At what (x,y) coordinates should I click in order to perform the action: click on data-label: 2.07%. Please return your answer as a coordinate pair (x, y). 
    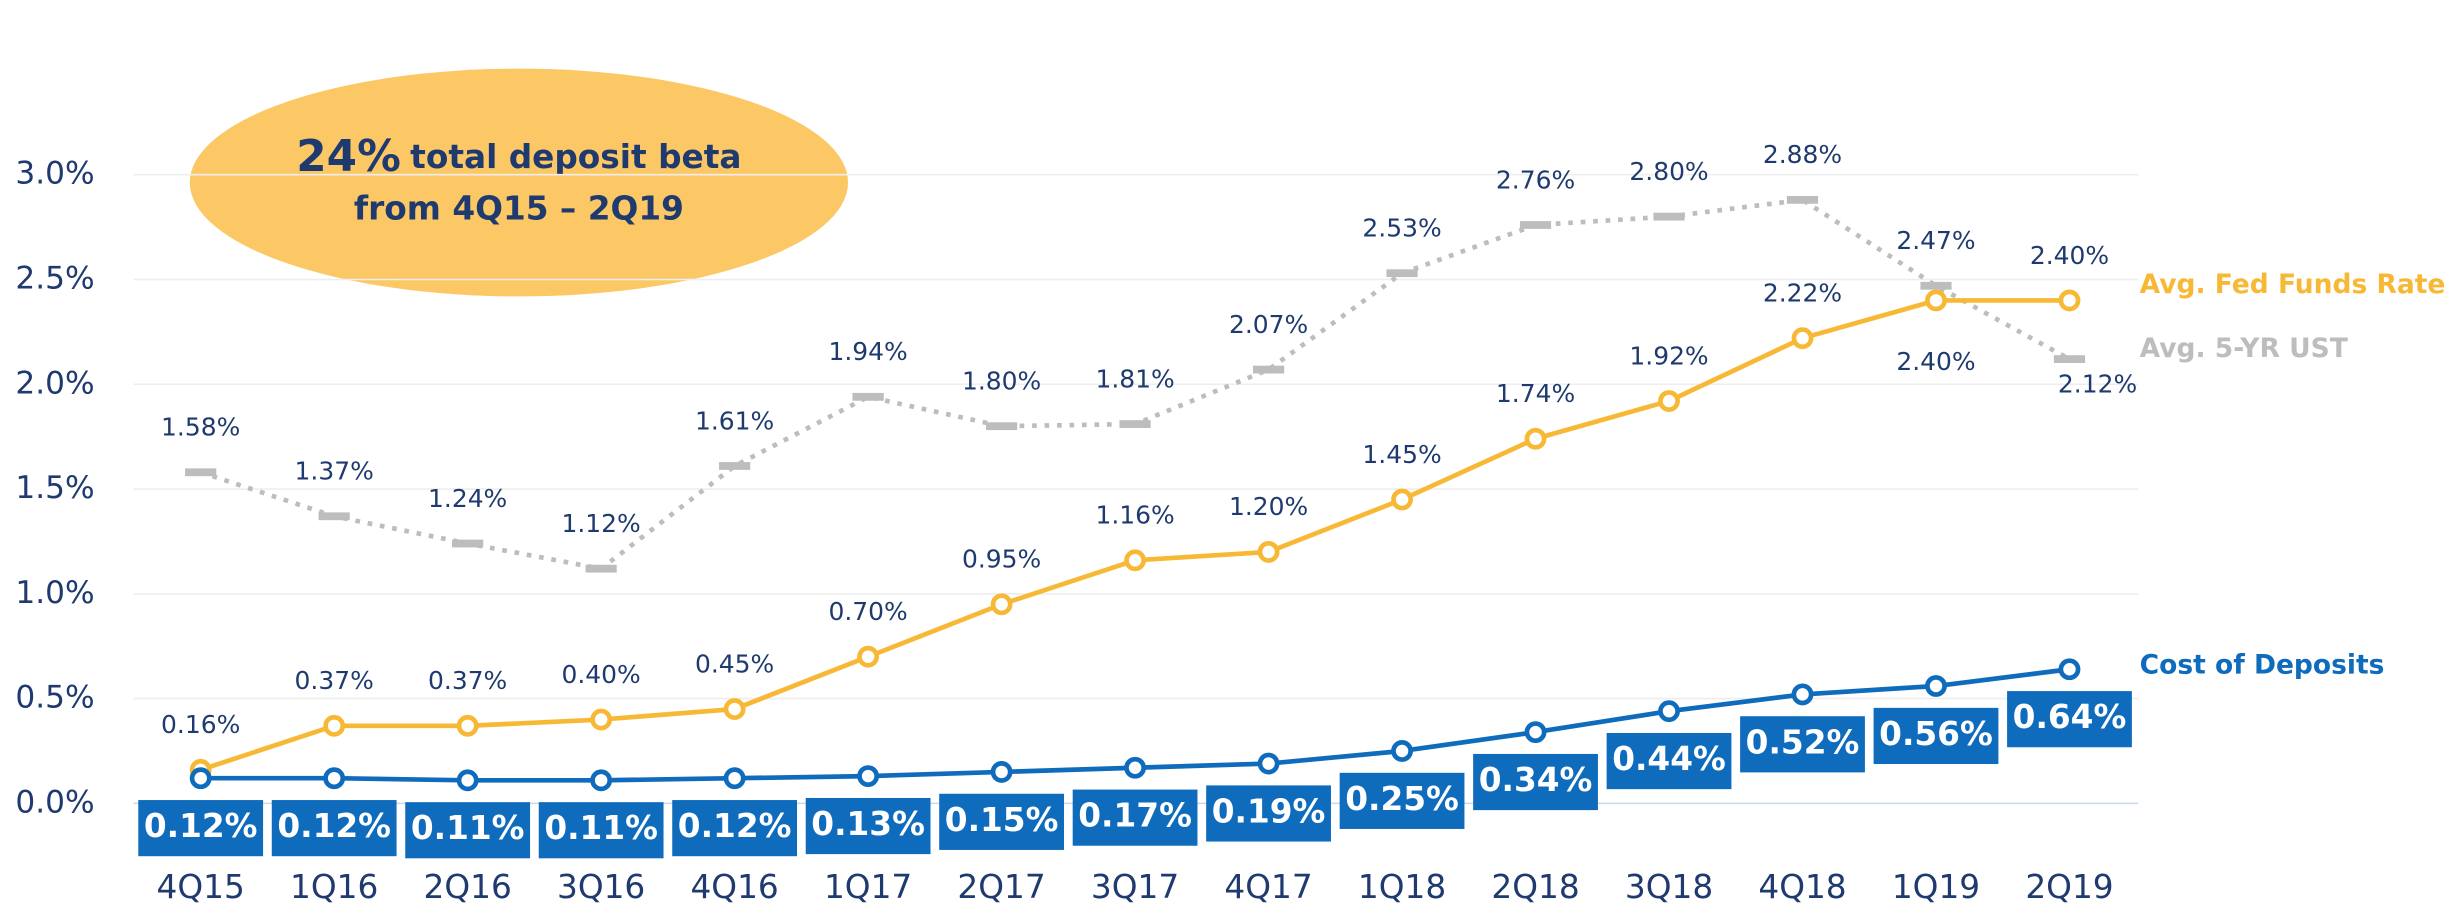
    Looking at the image, I should click on (1268, 324).